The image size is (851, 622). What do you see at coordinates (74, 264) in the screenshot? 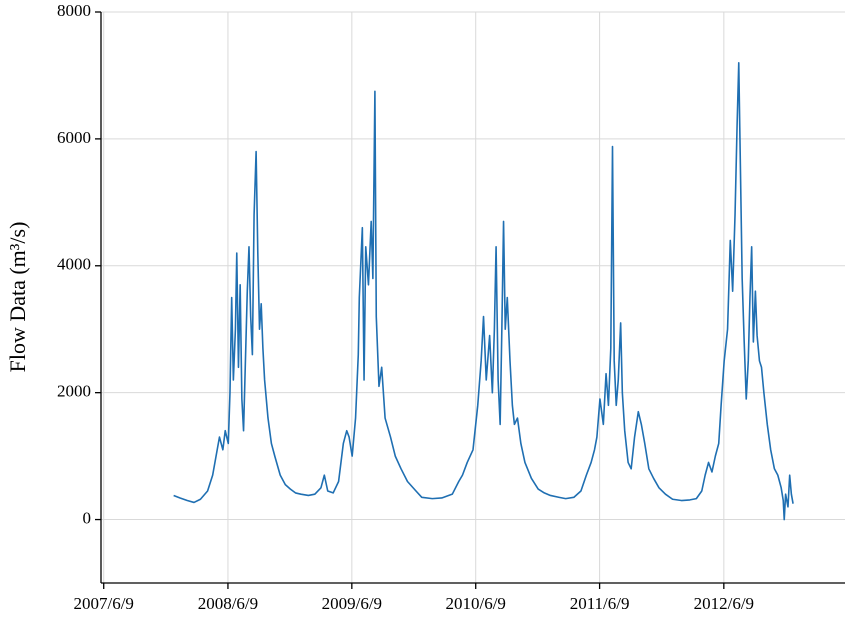
I see `y-tick-label: 4000` at bounding box center [74, 264].